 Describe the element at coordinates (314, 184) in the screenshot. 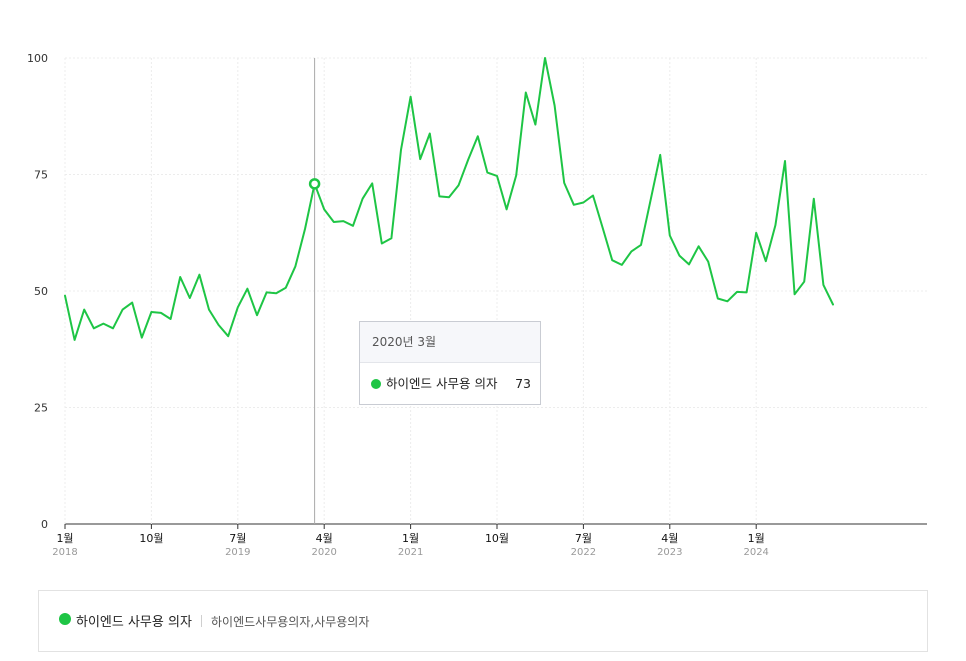

I see `hover-marker` at that location.